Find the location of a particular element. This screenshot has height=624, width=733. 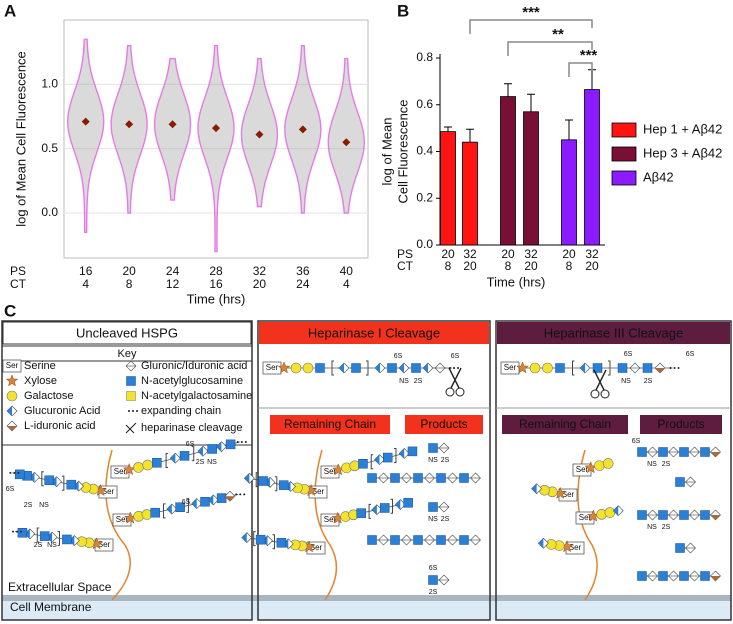

membrane-label: Cell Membrane is located at coordinates (51, 607).